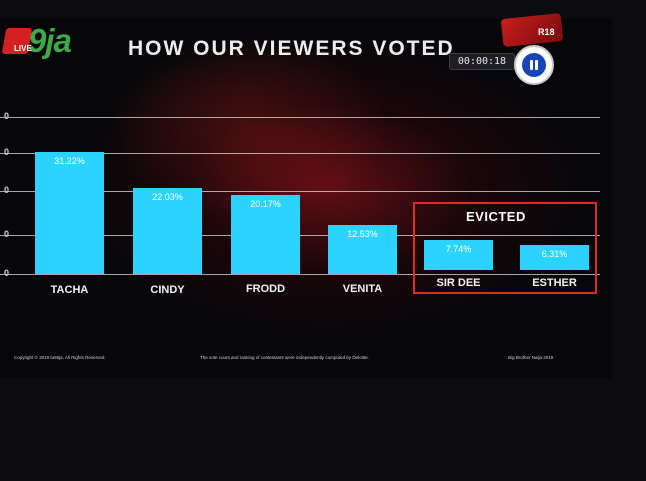 The width and height of the screenshot is (646, 481). Describe the element at coordinates (554, 254) in the screenshot. I see `bar-value-label: 6.31%` at that location.